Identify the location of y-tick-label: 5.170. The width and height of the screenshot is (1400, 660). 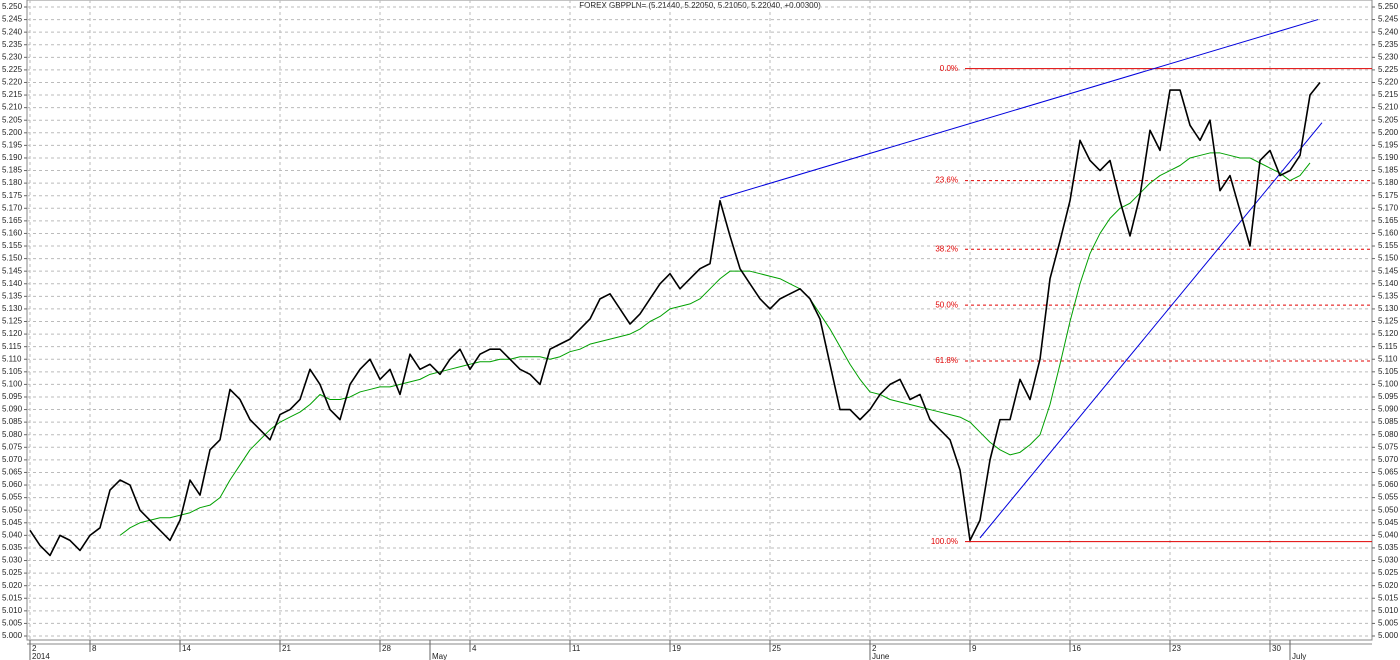
(1388, 207).